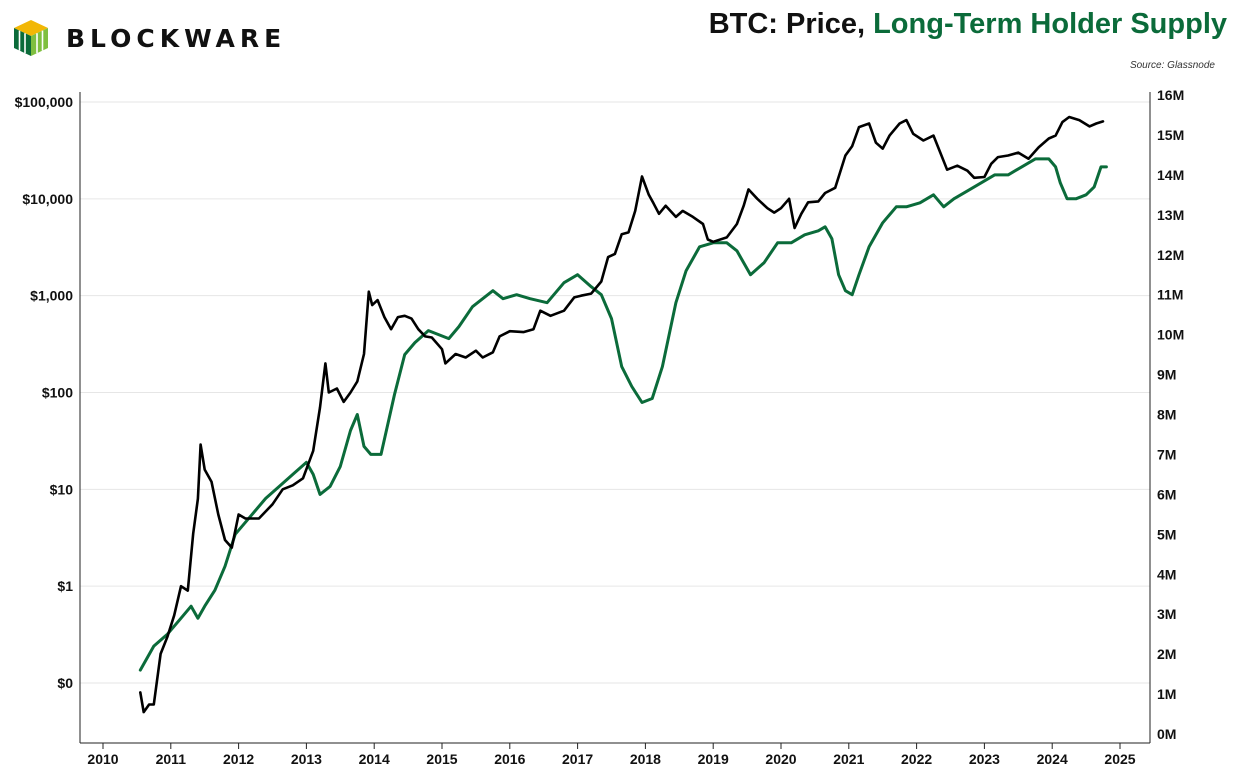 This screenshot has height=774, width=1233. I want to click on x-tick-label: 2013, so click(306, 759).